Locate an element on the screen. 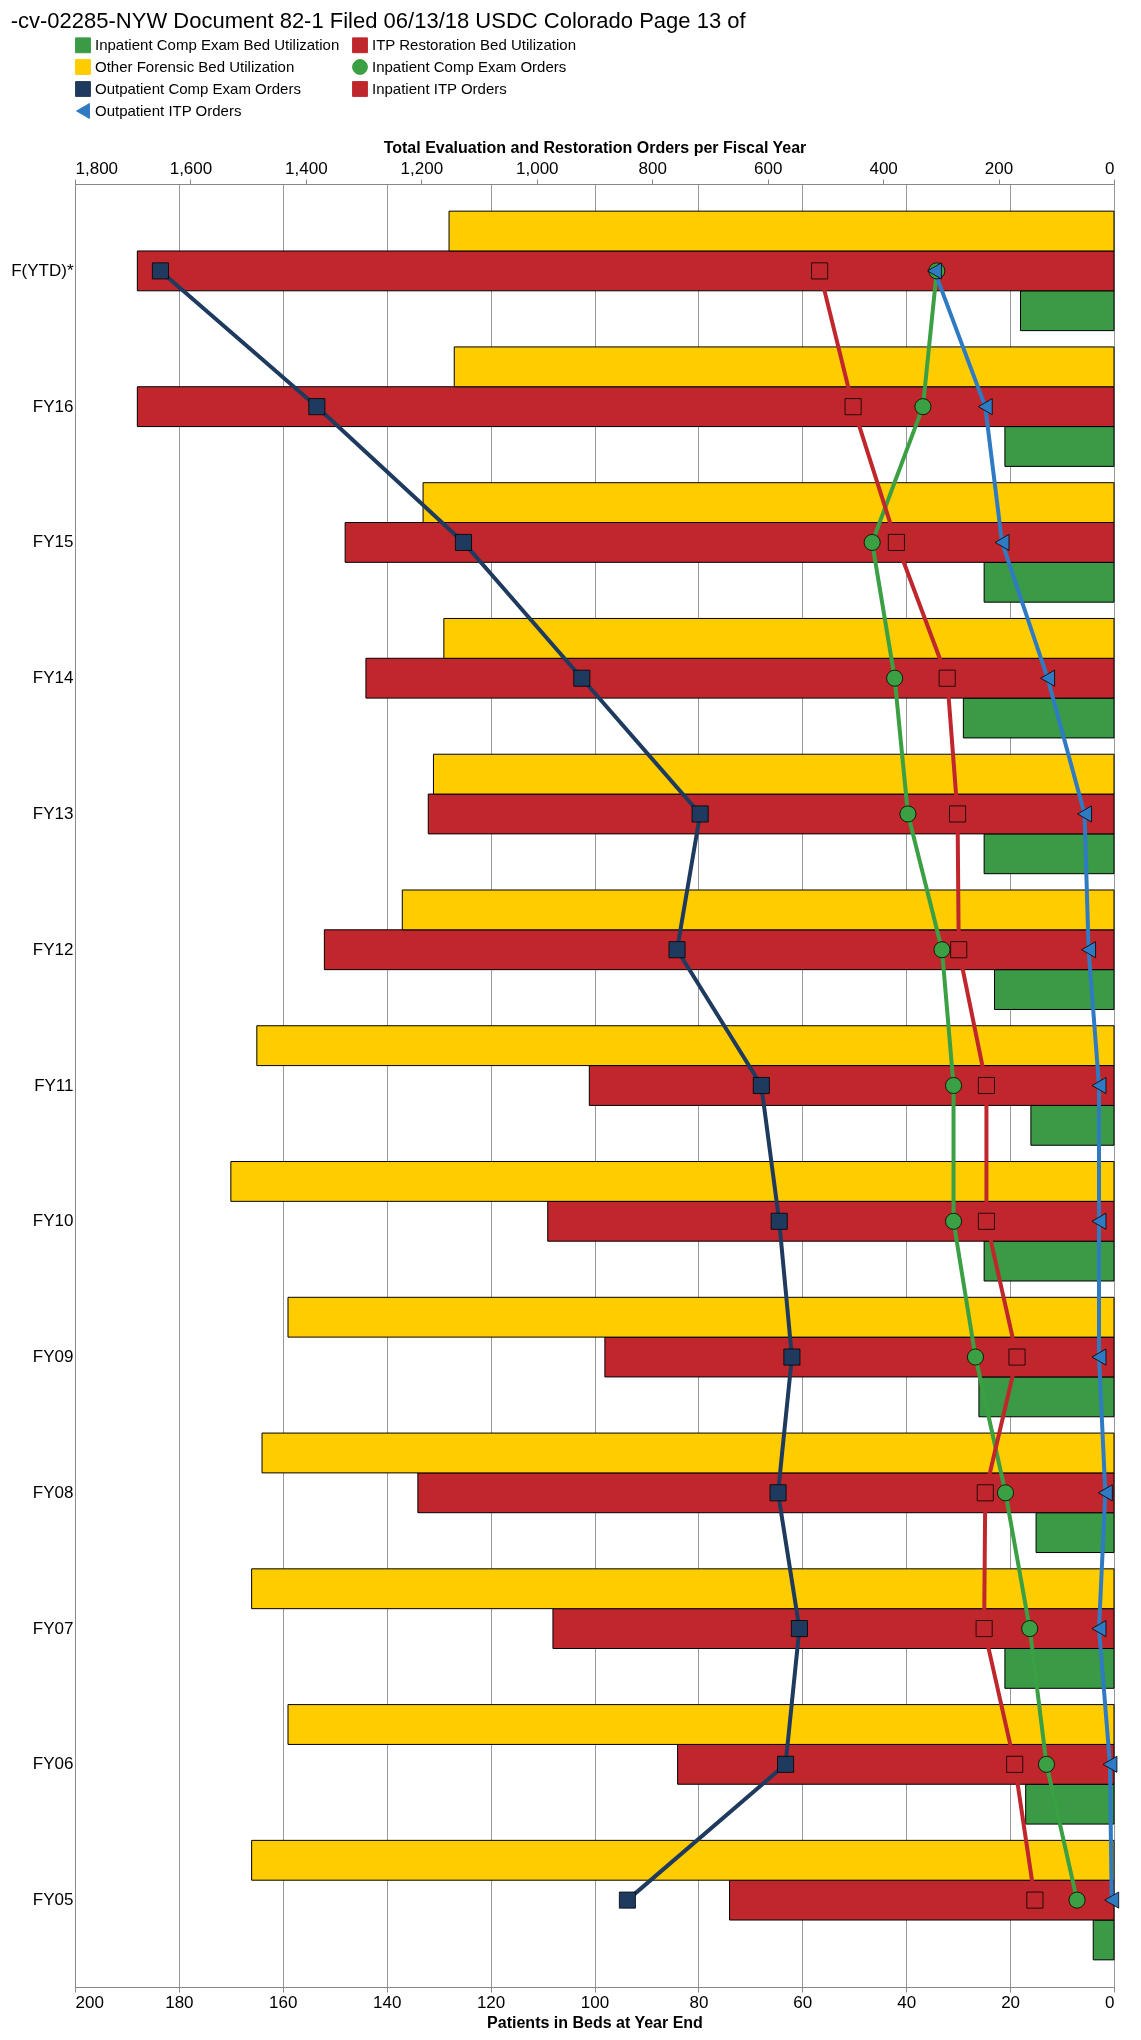 The image size is (1141, 2040). y-tick-label: FY06 is located at coordinates (53, 1764).